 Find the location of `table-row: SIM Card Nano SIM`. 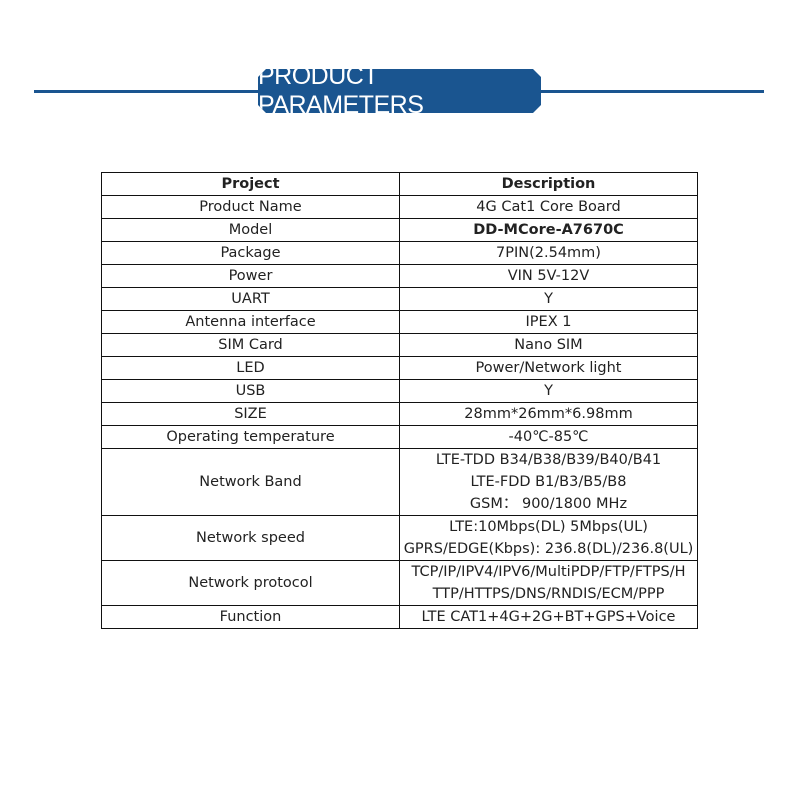

table-row: SIM Card Nano SIM is located at coordinates (399, 345).